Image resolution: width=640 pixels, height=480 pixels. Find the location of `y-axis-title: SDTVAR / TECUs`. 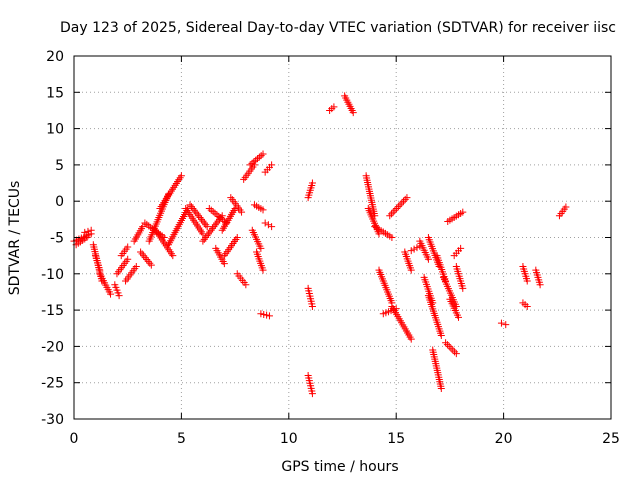

y-axis-title: SDTVAR / TECUs is located at coordinates (15, 238).